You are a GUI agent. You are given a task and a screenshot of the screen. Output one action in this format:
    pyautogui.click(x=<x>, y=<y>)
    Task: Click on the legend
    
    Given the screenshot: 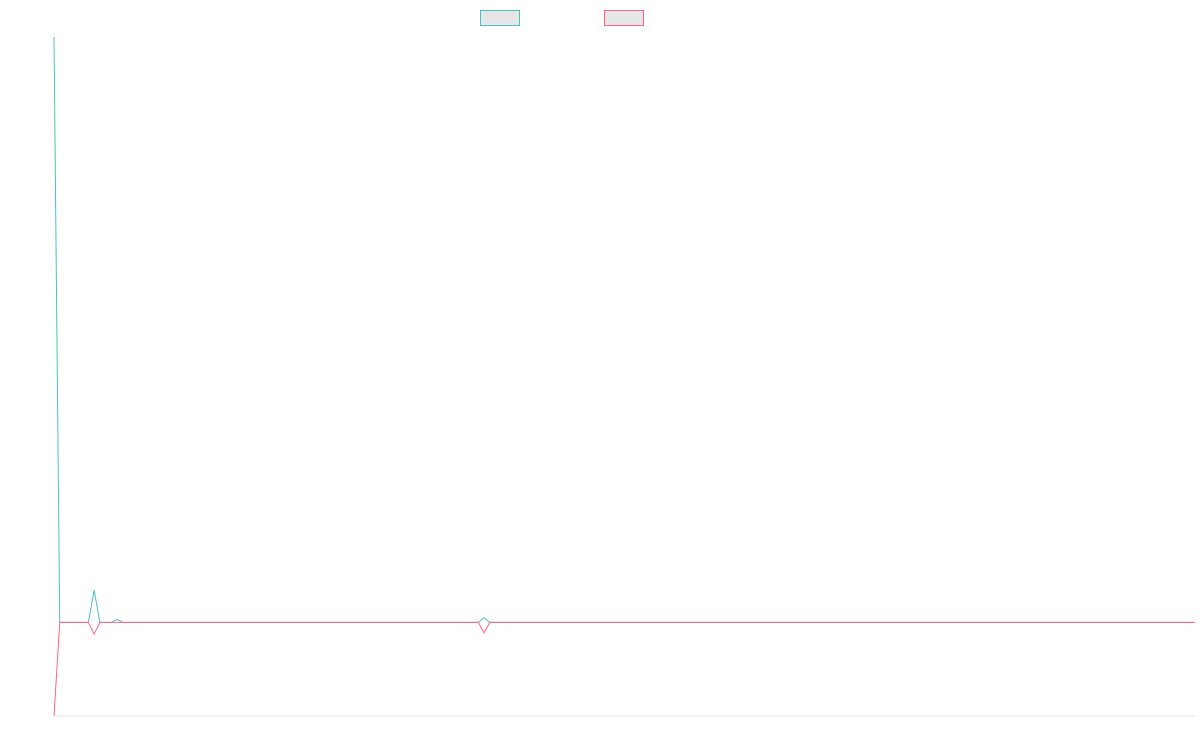 What is the action you would take?
    pyautogui.click(x=600, y=18)
    